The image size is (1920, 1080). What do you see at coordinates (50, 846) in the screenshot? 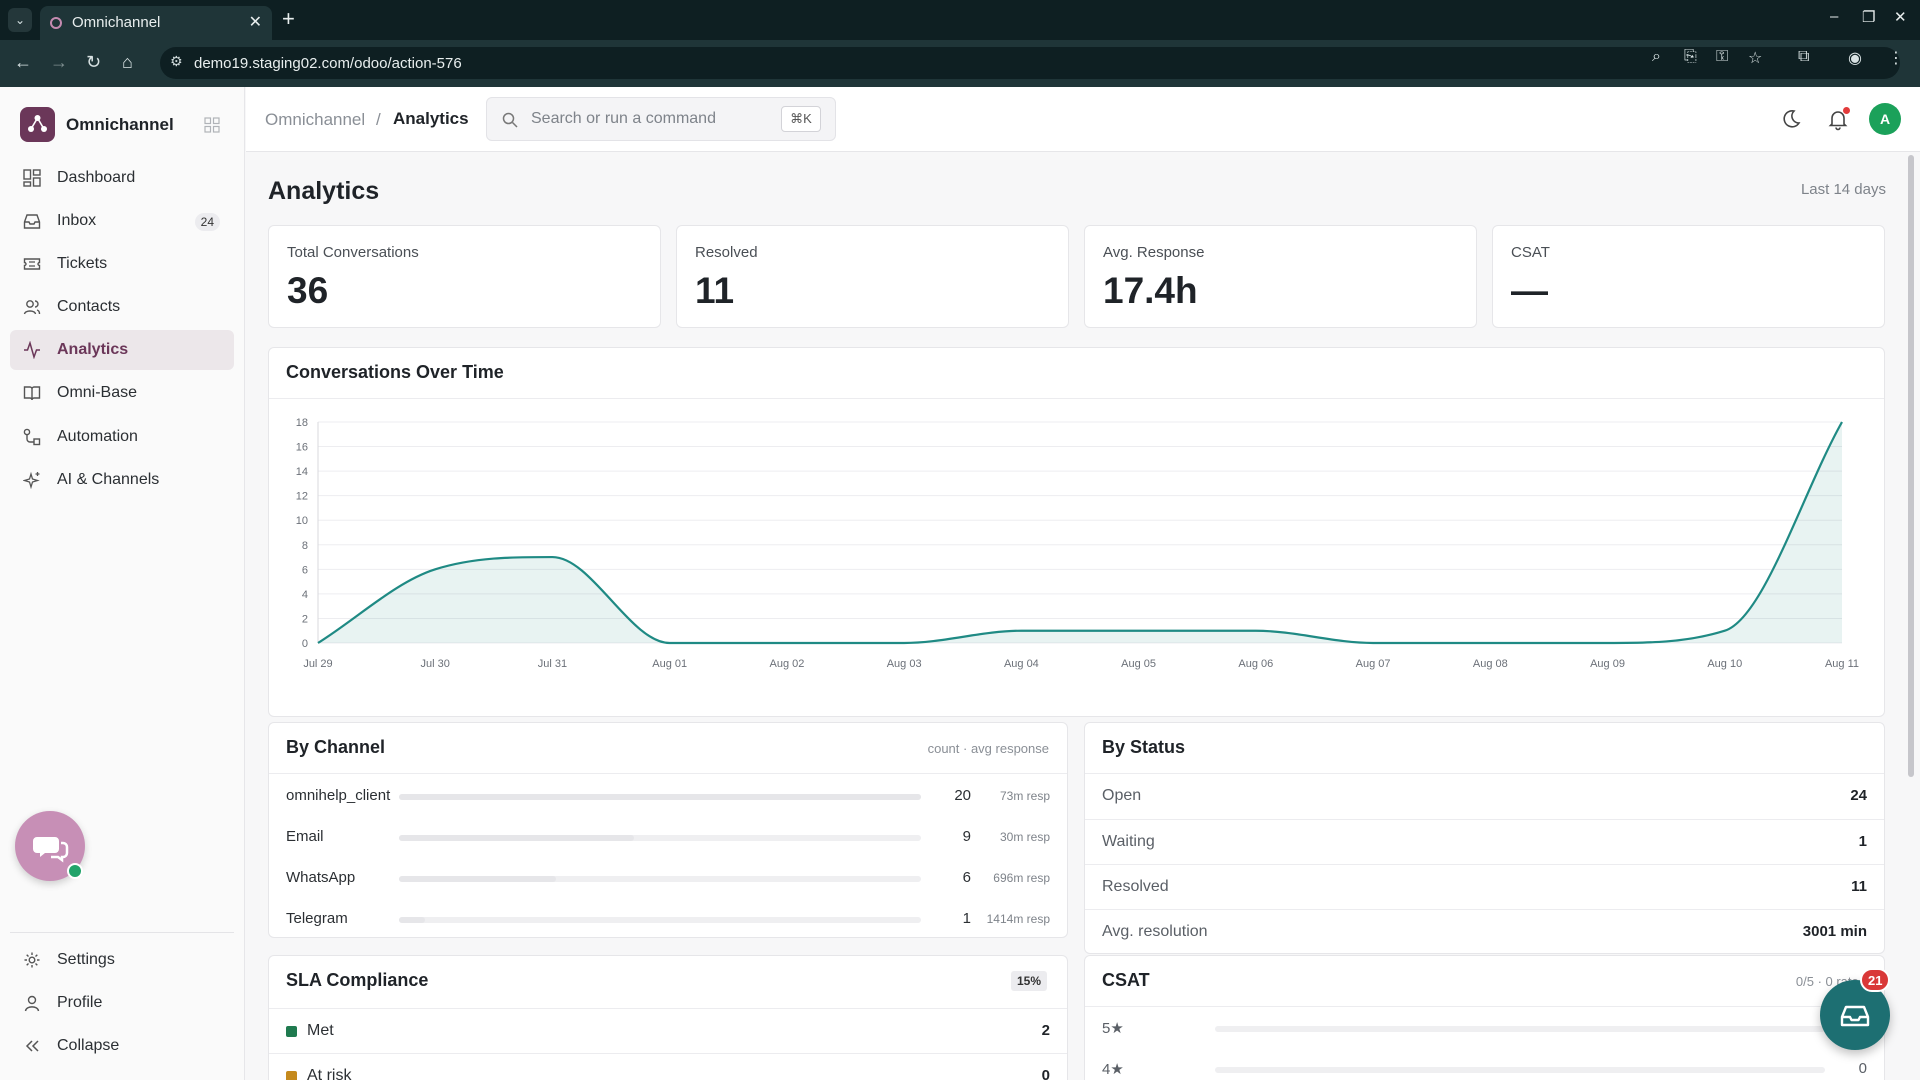
I see `live-chat-launcher` at bounding box center [50, 846].